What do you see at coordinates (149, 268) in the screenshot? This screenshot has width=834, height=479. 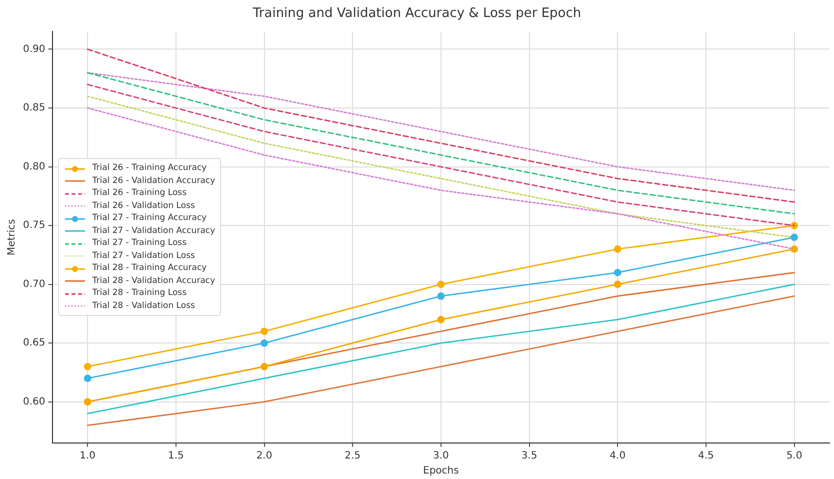 I see `legend-label: Trial 28 - Training Accuracy` at bounding box center [149, 268].